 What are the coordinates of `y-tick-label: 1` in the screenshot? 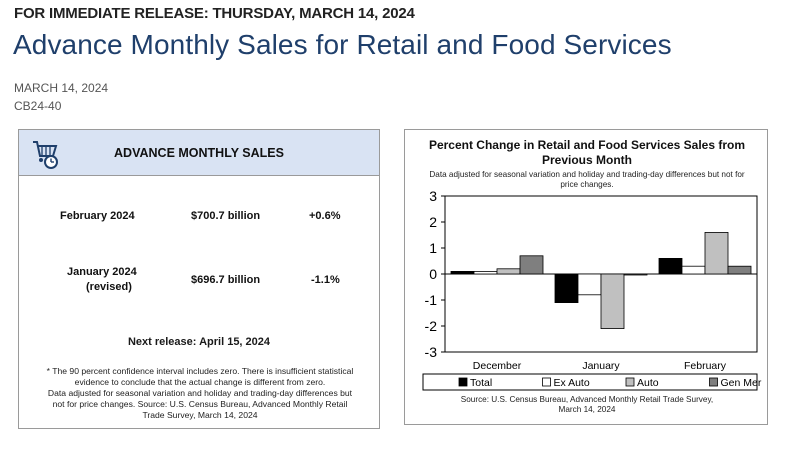 It's located at (433, 248).